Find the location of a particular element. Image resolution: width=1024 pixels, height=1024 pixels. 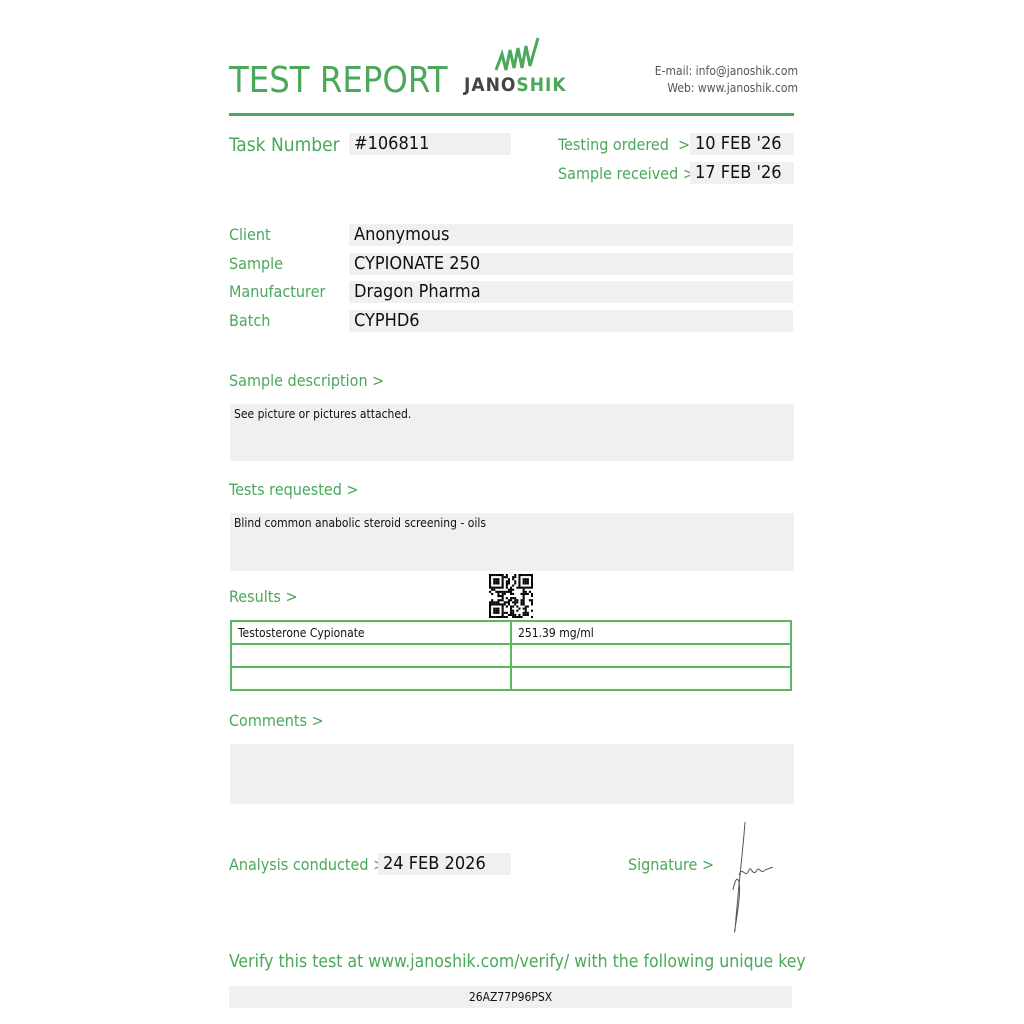

results-table: Testosterone Cypionate 251.39 mg/ml is located at coordinates (511, 655).